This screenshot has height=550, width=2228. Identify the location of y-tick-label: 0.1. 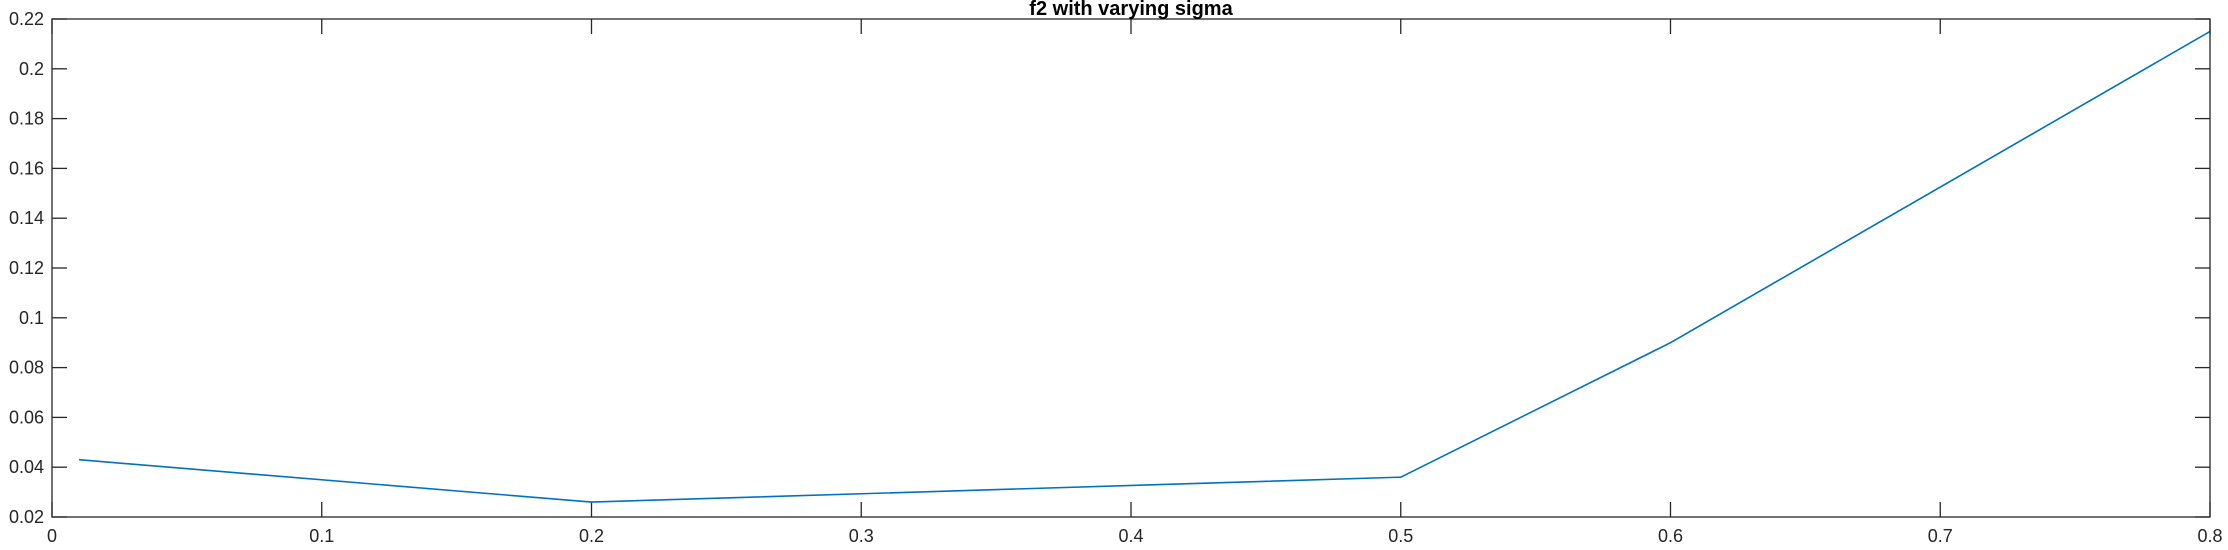
(31, 318).